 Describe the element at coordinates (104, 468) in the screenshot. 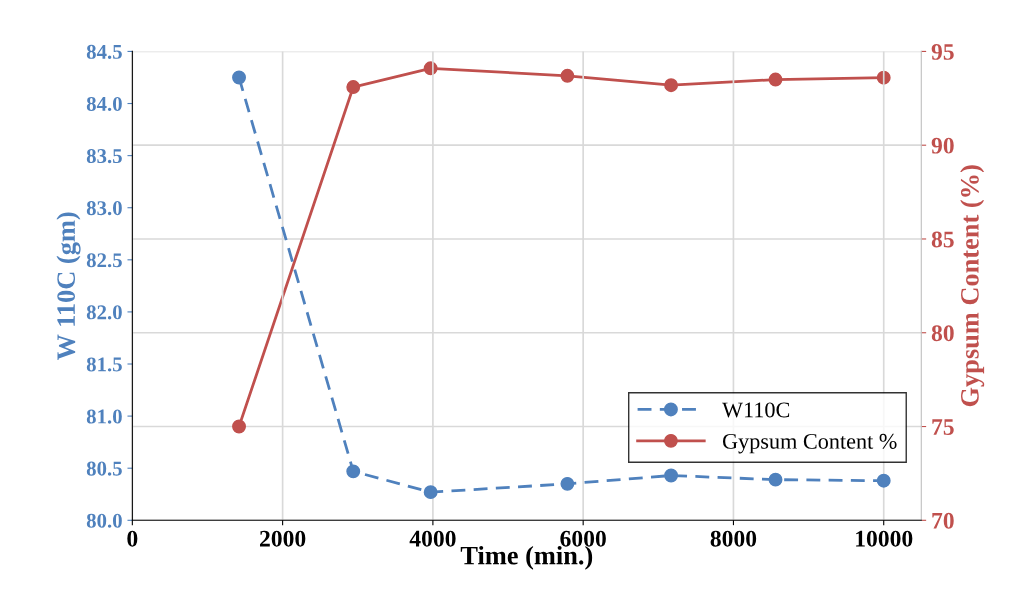

I see `y-tick-label: 80.5` at that location.